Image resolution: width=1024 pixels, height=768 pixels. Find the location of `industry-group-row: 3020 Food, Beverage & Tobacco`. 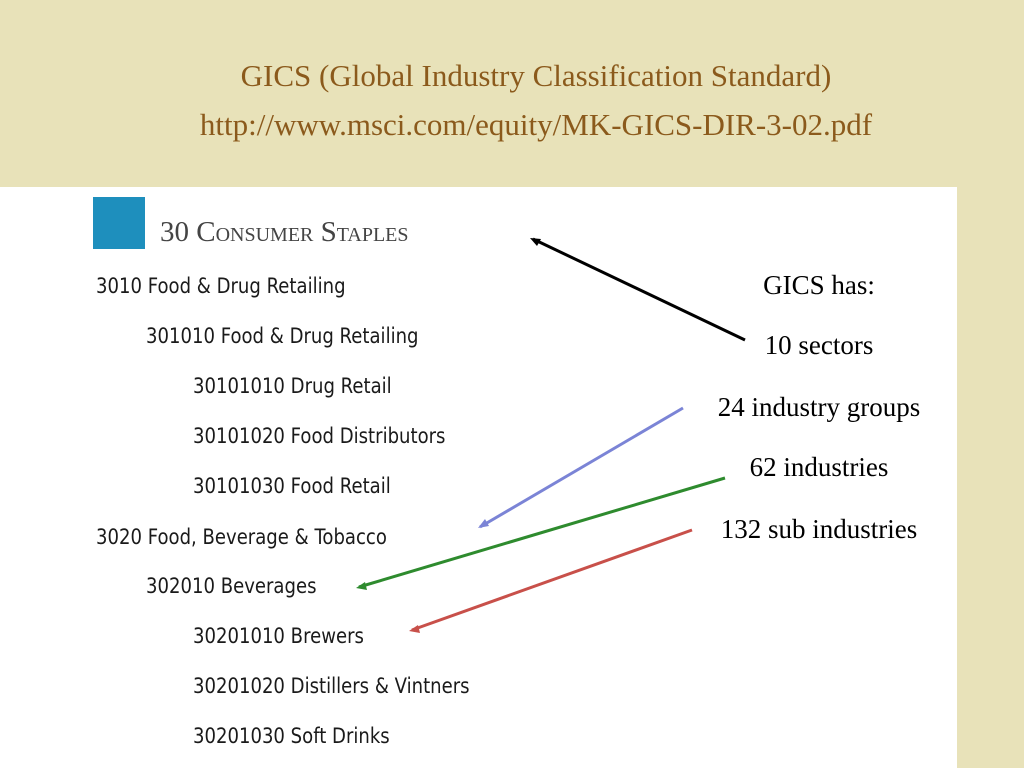

industry-group-row: 3020 Food, Beverage & Tobacco is located at coordinates (241, 537).